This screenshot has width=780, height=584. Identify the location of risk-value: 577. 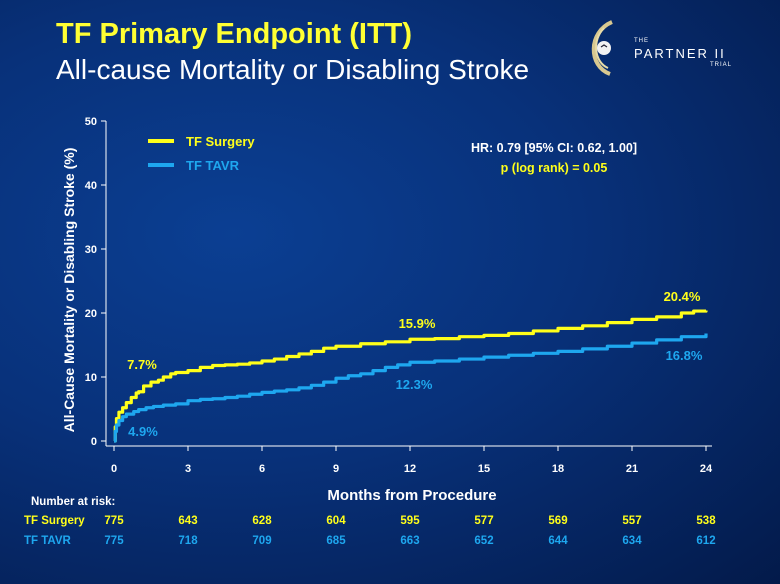
(484, 521).